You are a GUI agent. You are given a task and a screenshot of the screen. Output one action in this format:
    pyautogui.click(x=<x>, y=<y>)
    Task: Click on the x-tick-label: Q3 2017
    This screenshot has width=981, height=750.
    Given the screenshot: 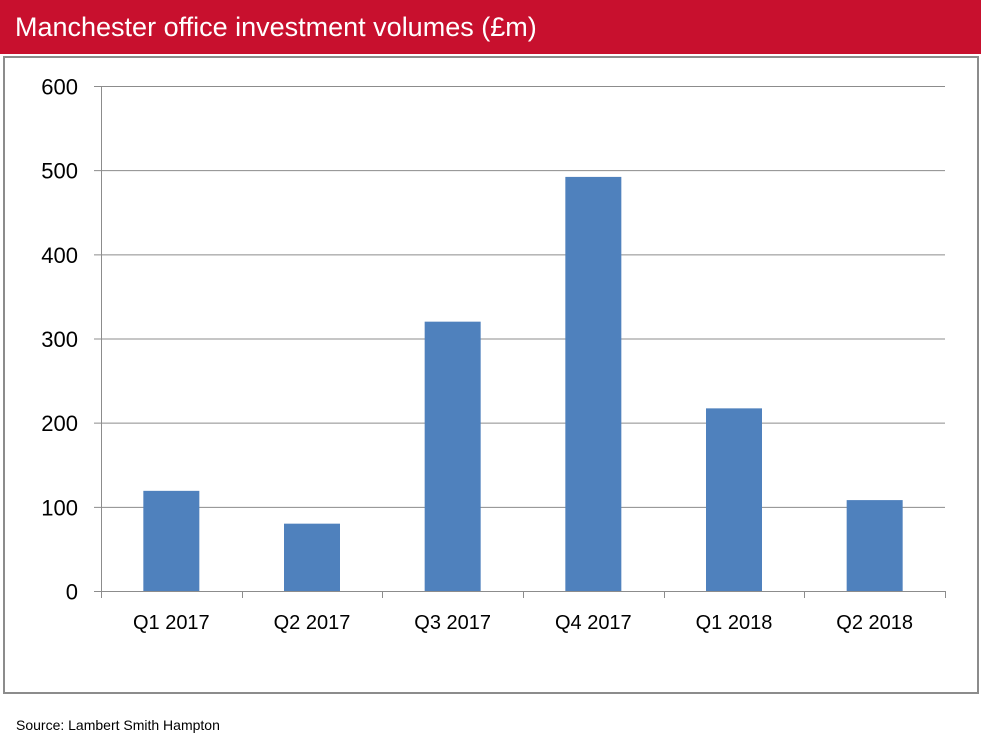 What is the action you would take?
    pyautogui.click(x=452, y=623)
    